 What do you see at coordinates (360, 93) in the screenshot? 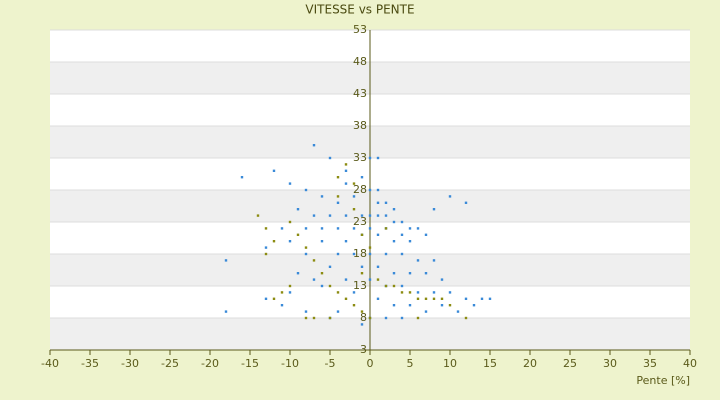
I see `y-tick-label: 43` at bounding box center [360, 93].